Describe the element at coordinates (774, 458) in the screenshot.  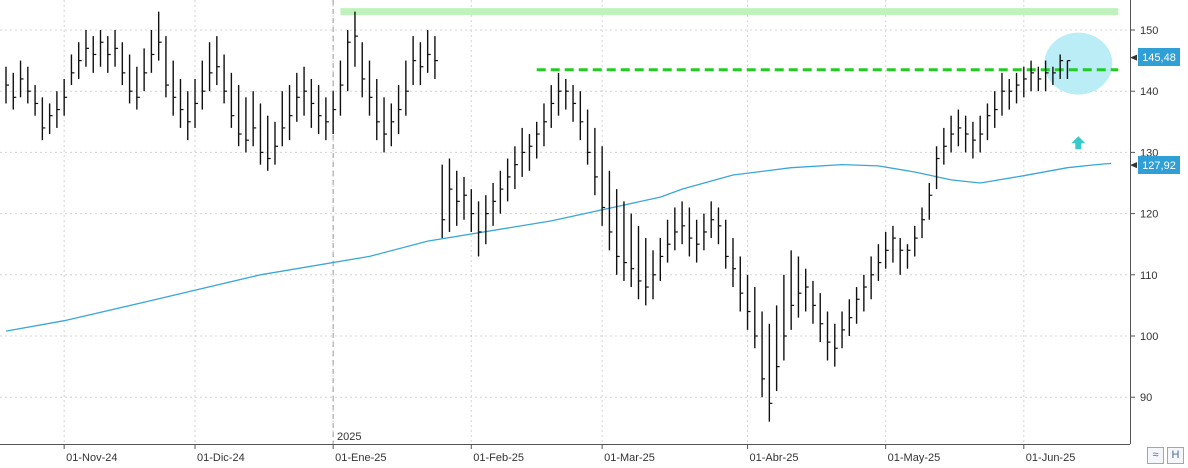
I see `x-tick-label-5: 01-Abr-25` at that location.